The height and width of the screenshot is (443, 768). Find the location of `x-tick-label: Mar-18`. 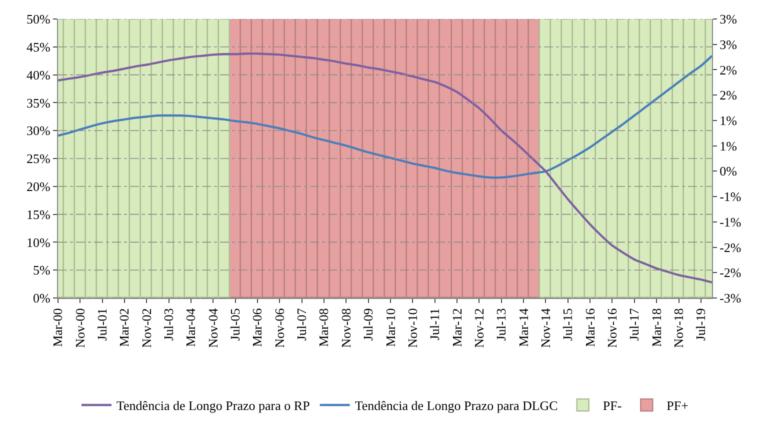

x-tick-label: Mar-18 is located at coordinates (656, 327).